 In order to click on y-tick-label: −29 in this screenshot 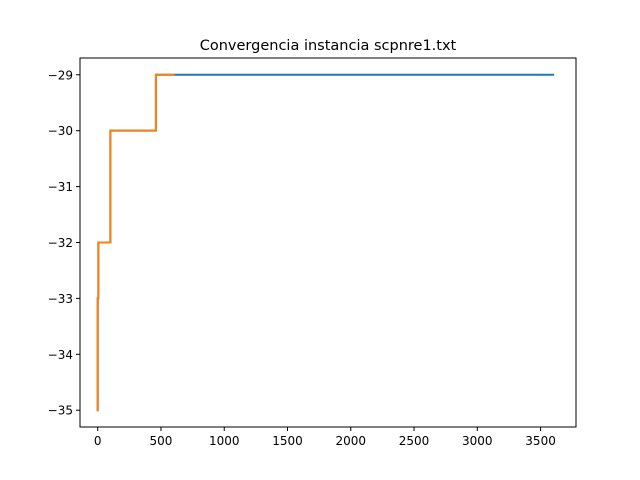, I will do `click(60, 75)`.